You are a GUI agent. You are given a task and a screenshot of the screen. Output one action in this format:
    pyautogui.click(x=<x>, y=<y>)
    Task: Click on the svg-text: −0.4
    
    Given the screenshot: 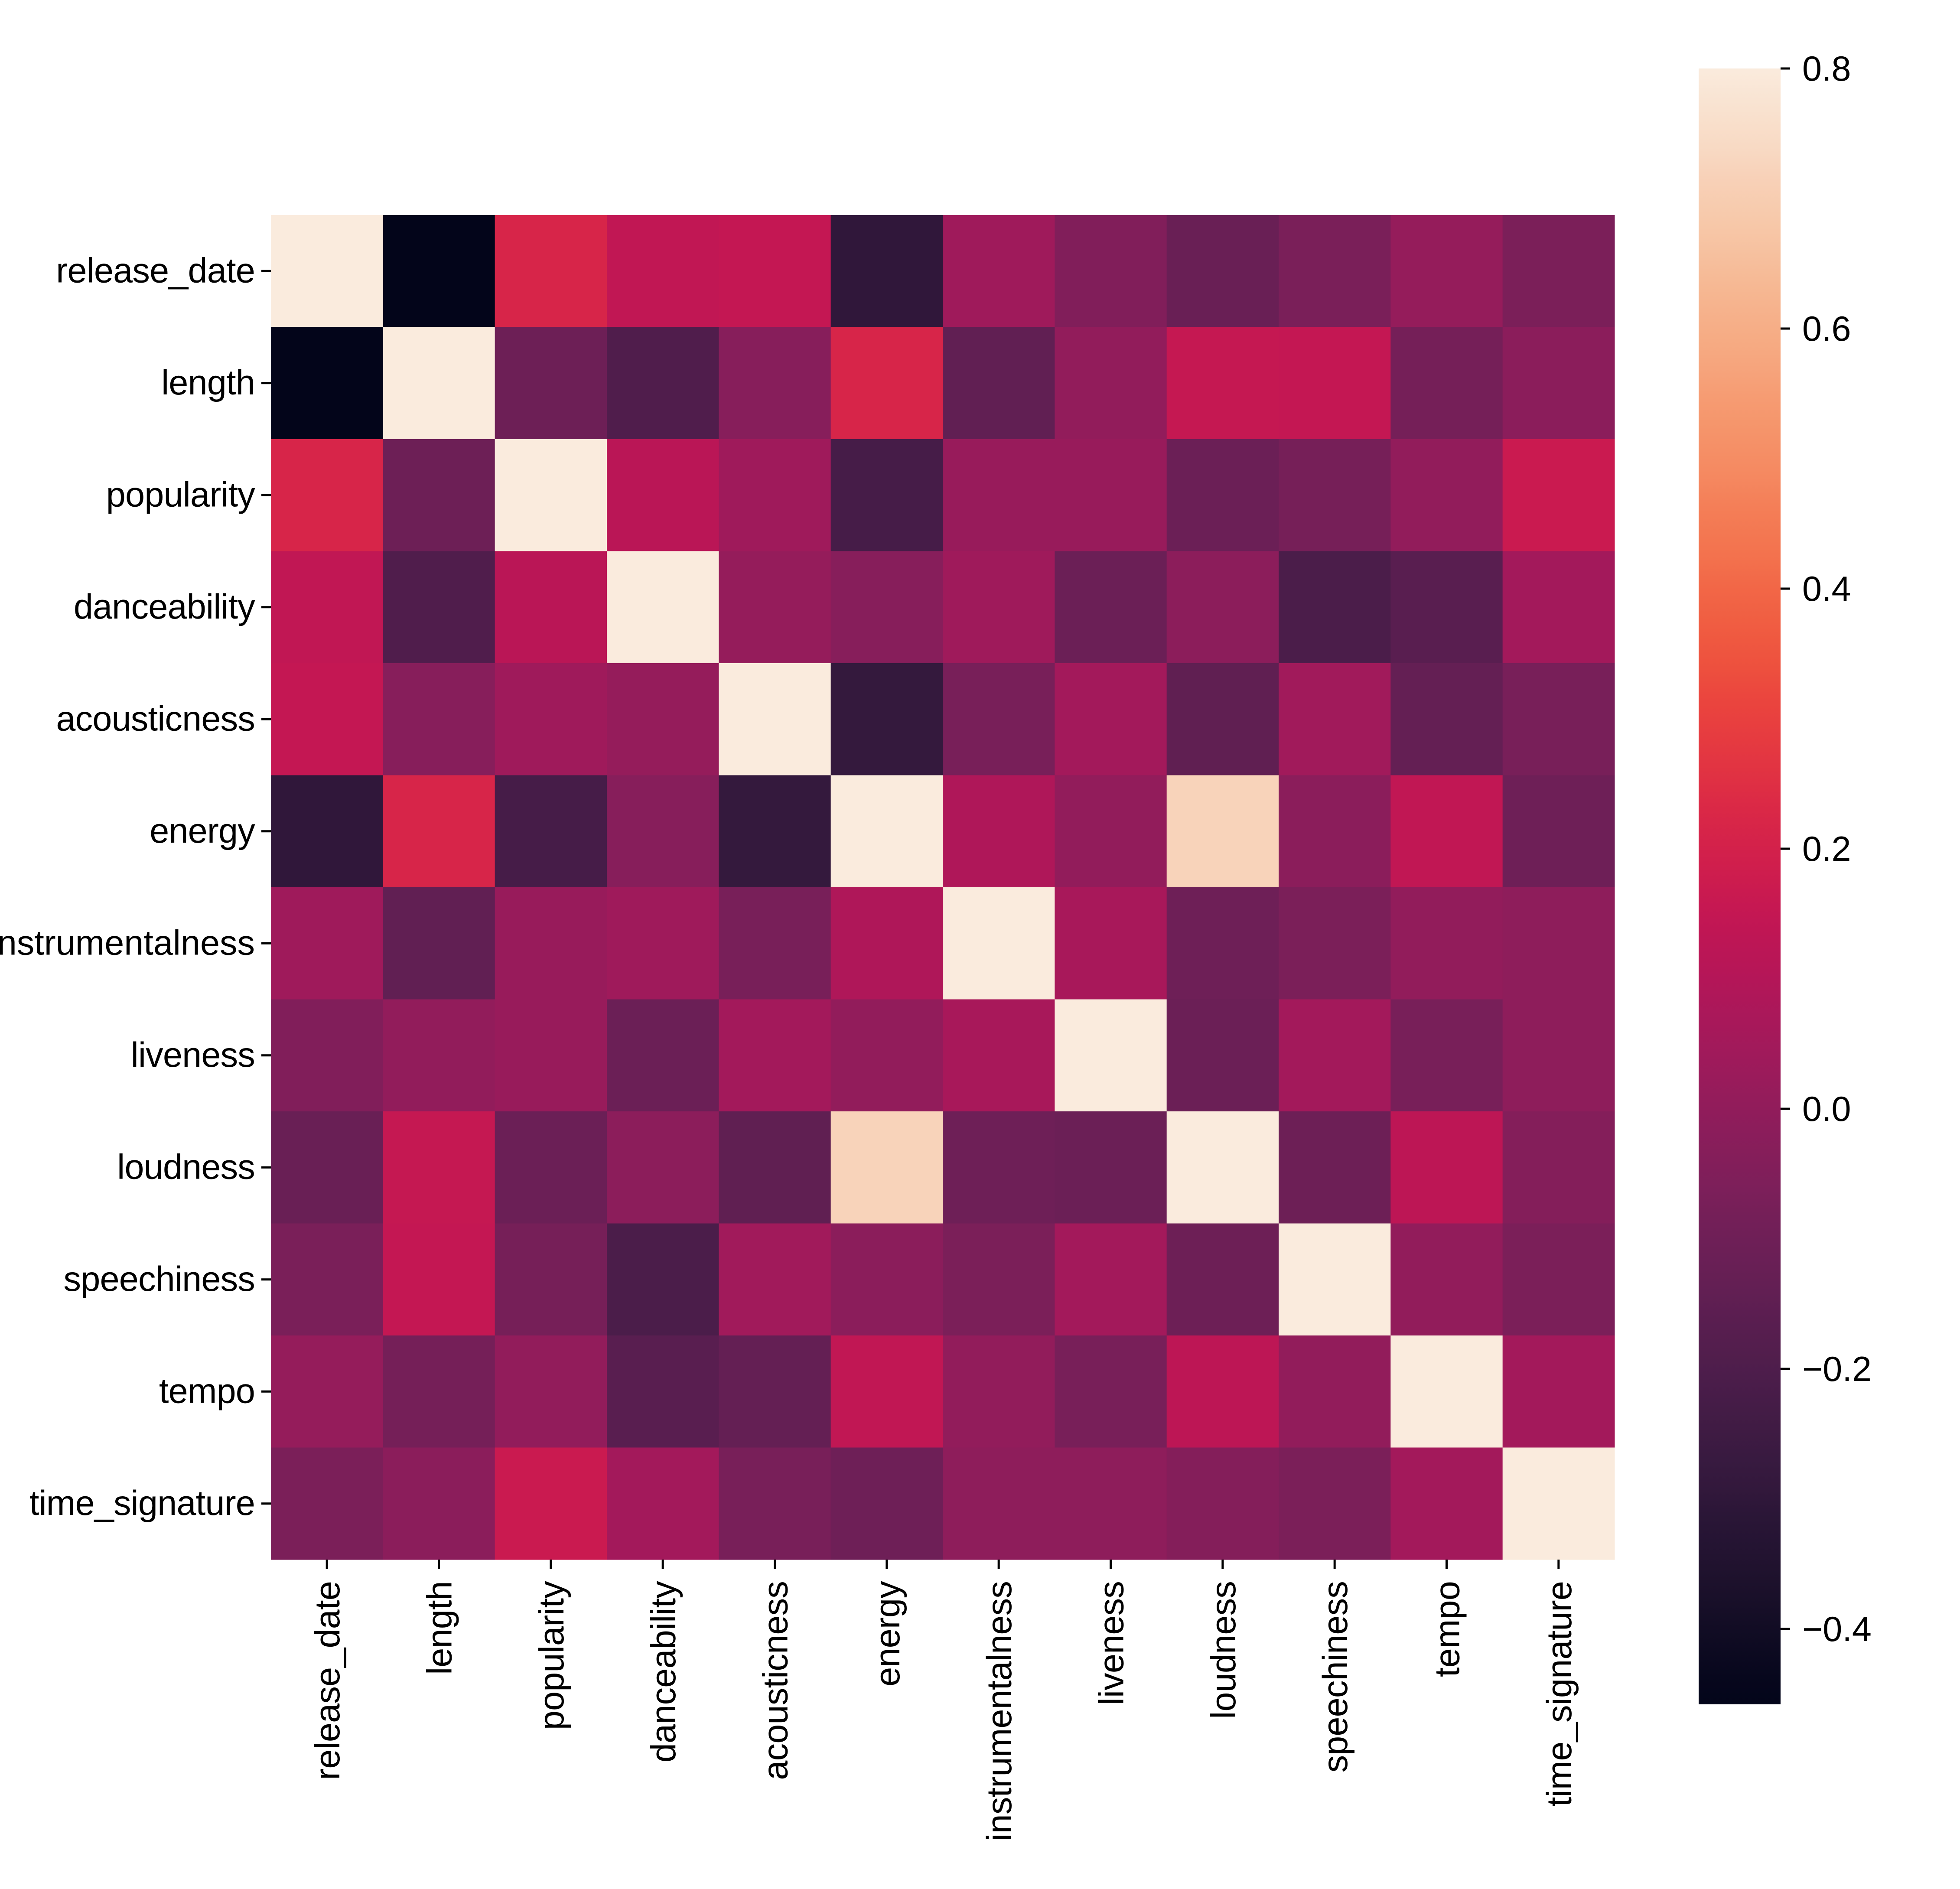 What is the action you would take?
    pyautogui.click(x=1837, y=1629)
    